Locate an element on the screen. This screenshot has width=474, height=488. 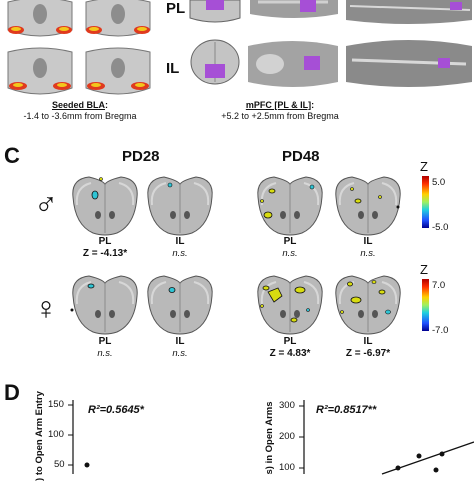
left-y-axis-label: ) to Open Arm Entry is located at coordinates (39, 436).